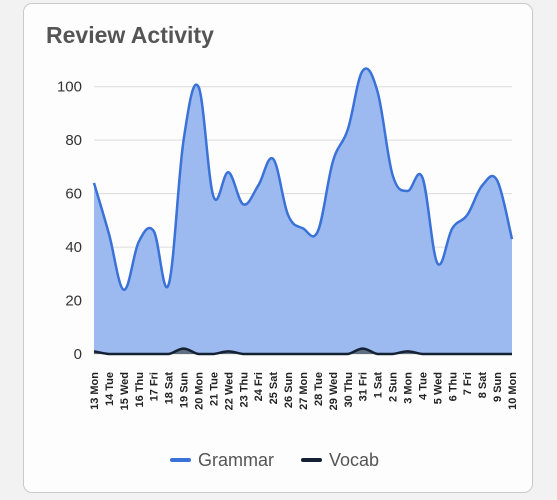 This screenshot has height=500, width=557. Describe the element at coordinates (130, 35) in the screenshot. I see `card-title: Review Activity` at that location.